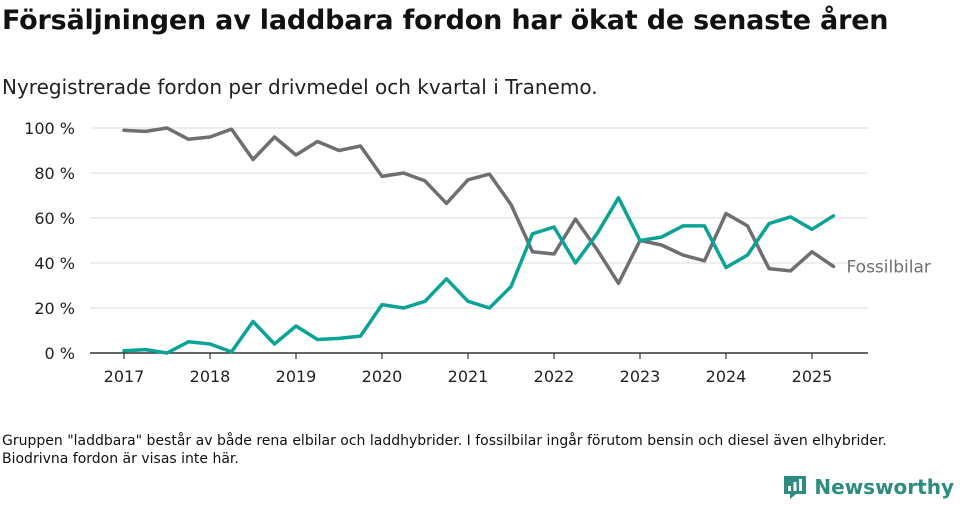  What do you see at coordinates (296, 376) in the screenshot?
I see `x-tick-label: 2019` at bounding box center [296, 376].